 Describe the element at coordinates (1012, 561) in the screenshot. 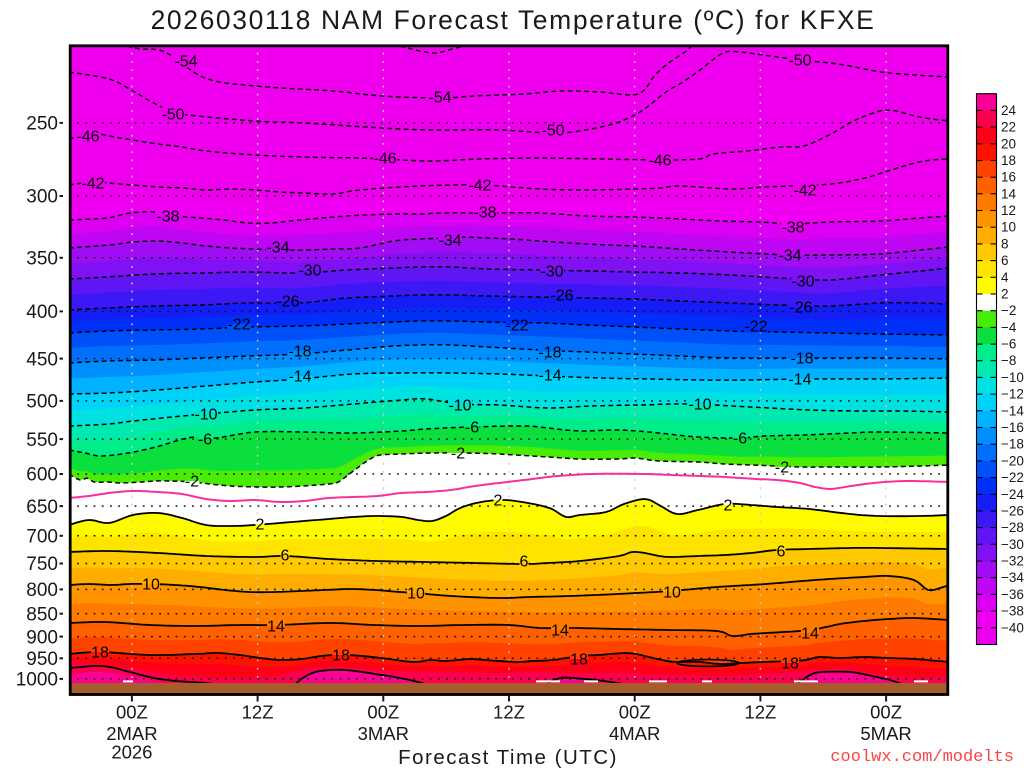

I see `svg-text: −32` at that location.